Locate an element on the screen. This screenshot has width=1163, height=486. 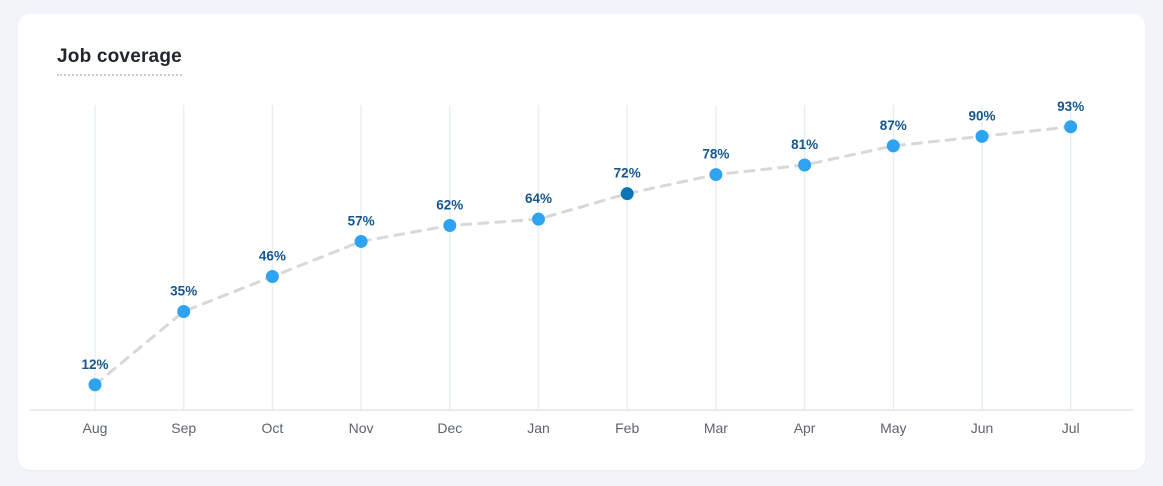
x-tick-label-jul: Jul is located at coordinates (1071, 428).